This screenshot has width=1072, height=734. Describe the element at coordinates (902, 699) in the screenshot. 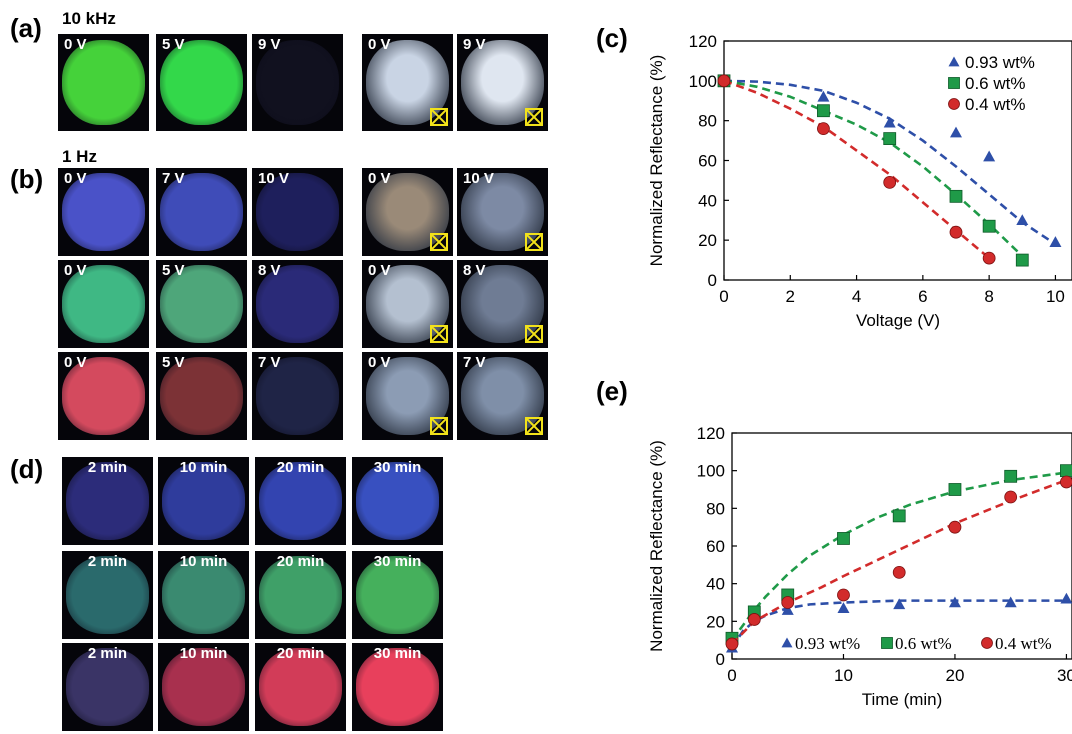

I see `x-axis-label: Time (min)` at that location.